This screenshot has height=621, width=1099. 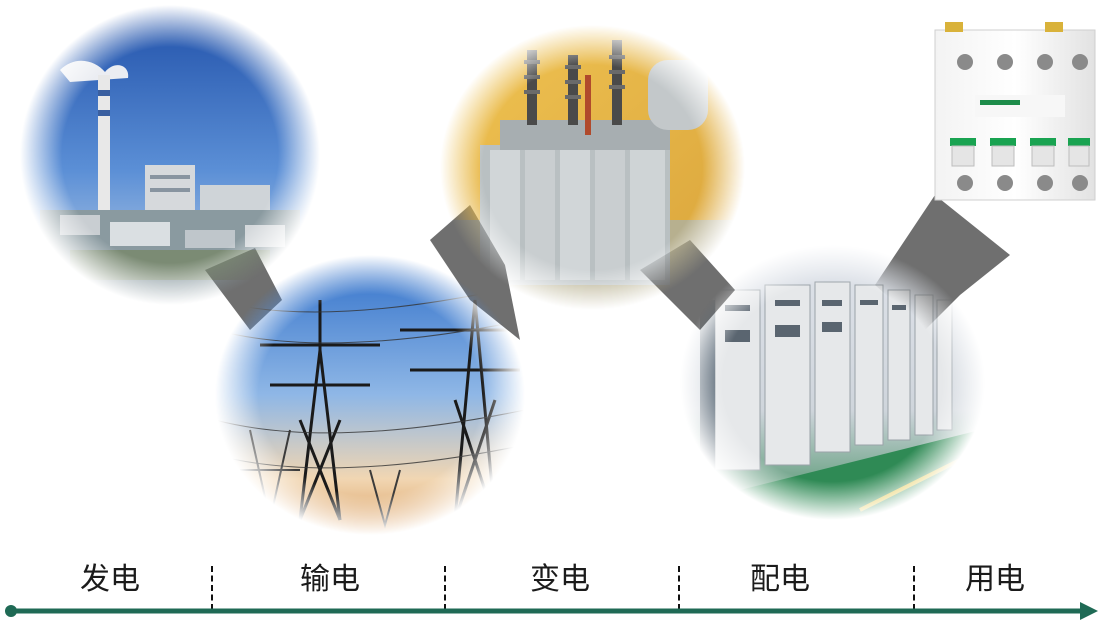 I want to click on timeline-arrowhead, so click(x=1089, y=611).